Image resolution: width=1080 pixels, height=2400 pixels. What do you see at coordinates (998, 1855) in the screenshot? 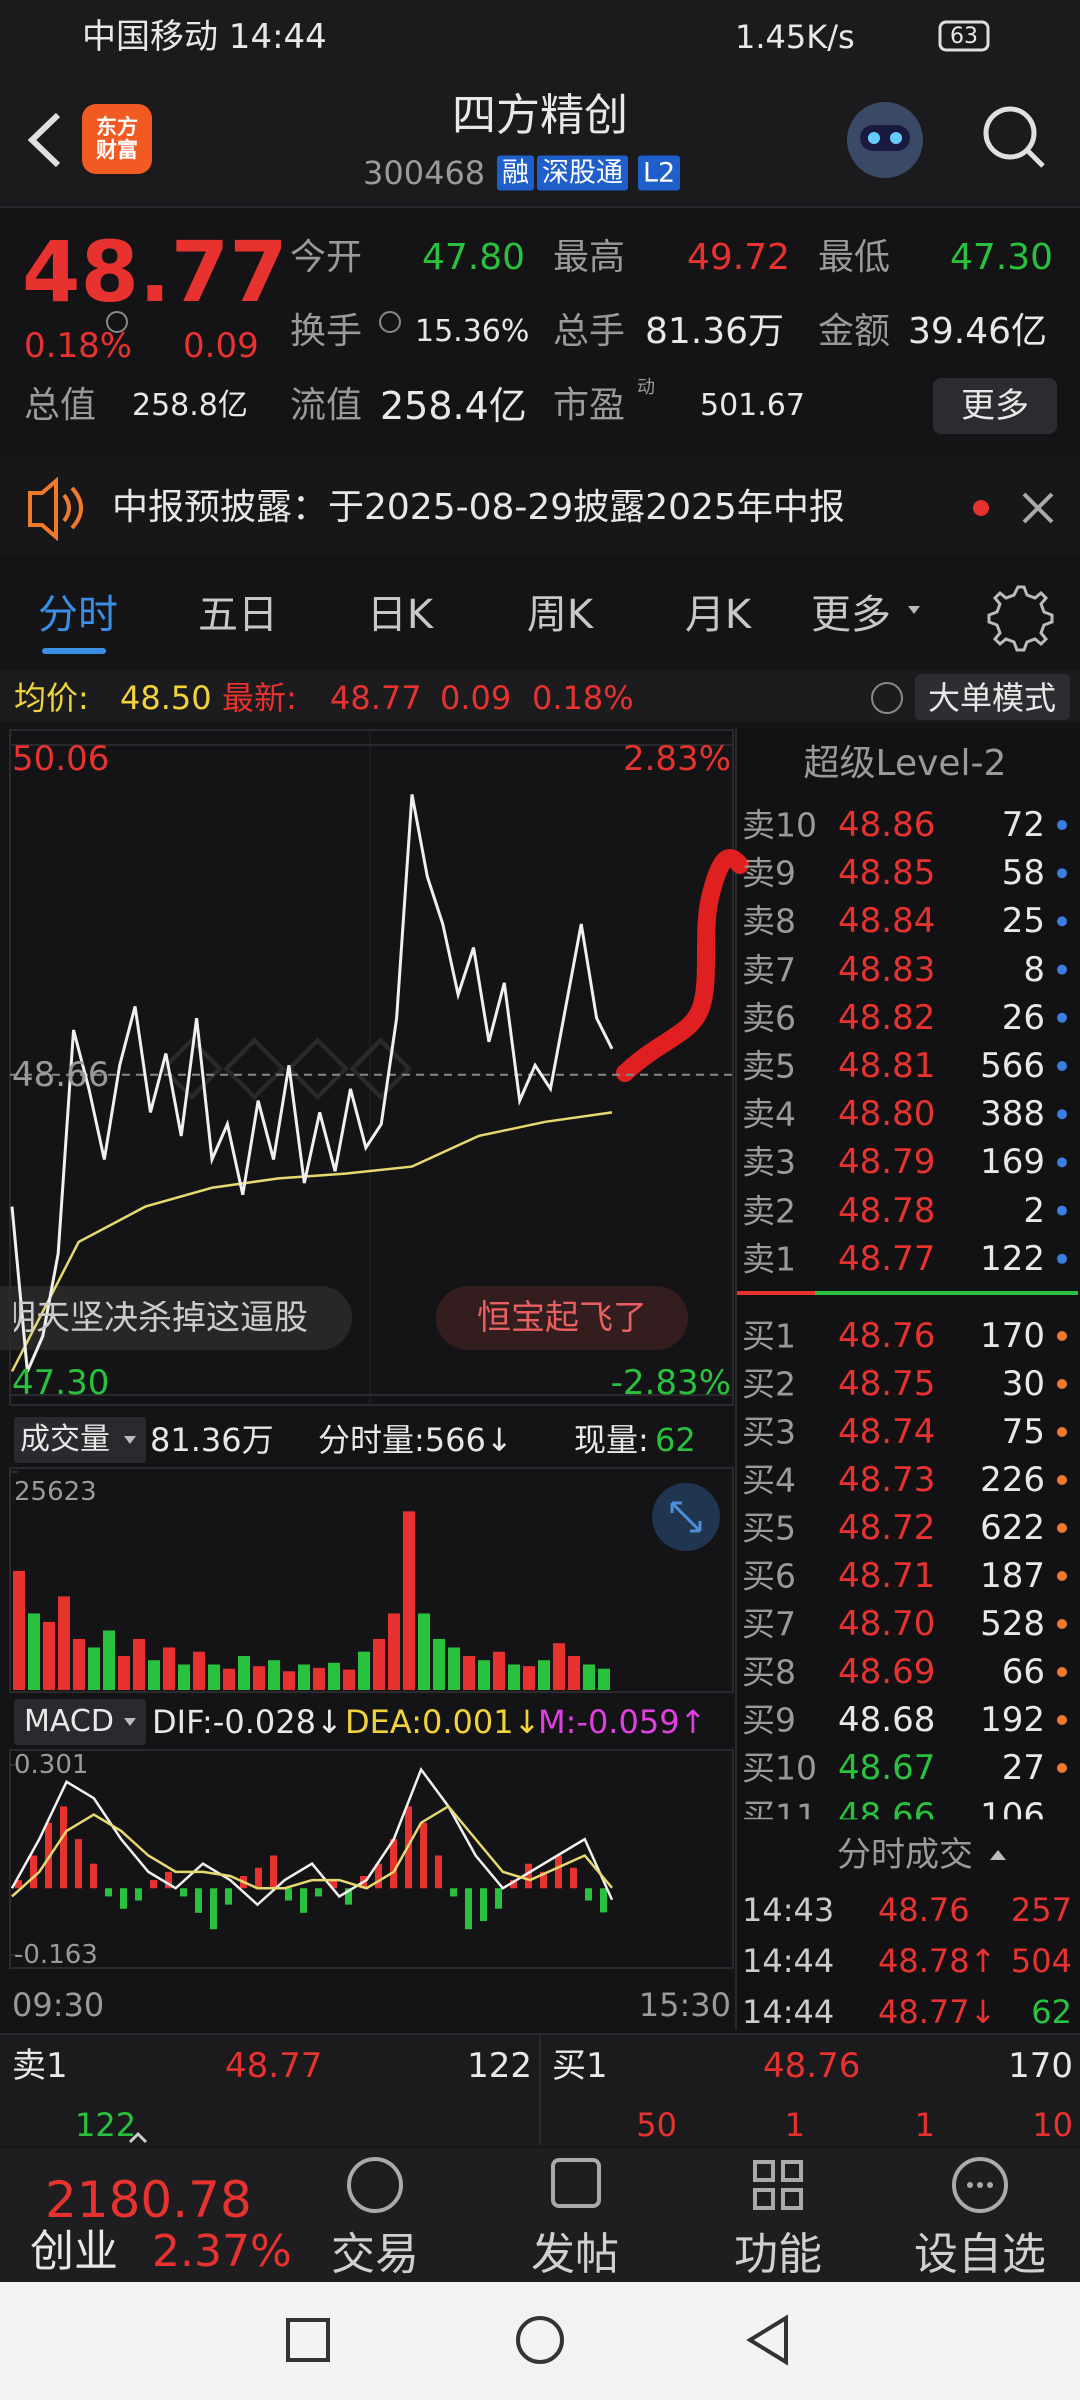
I see `sort-arrow` at bounding box center [998, 1855].